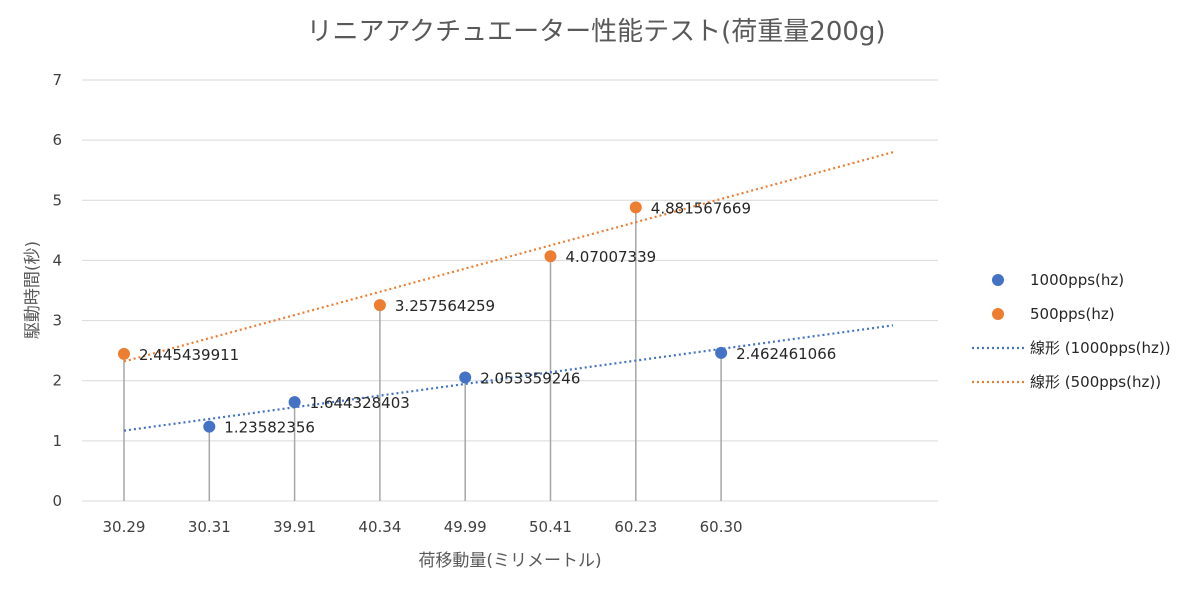 The width and height of the screenshot is (1190, 593). Describe the element at coordinates (57, 290) in the screenshot. I see `y-axis-ticks: 0 1 2 3 4 5 6 7` at that location.